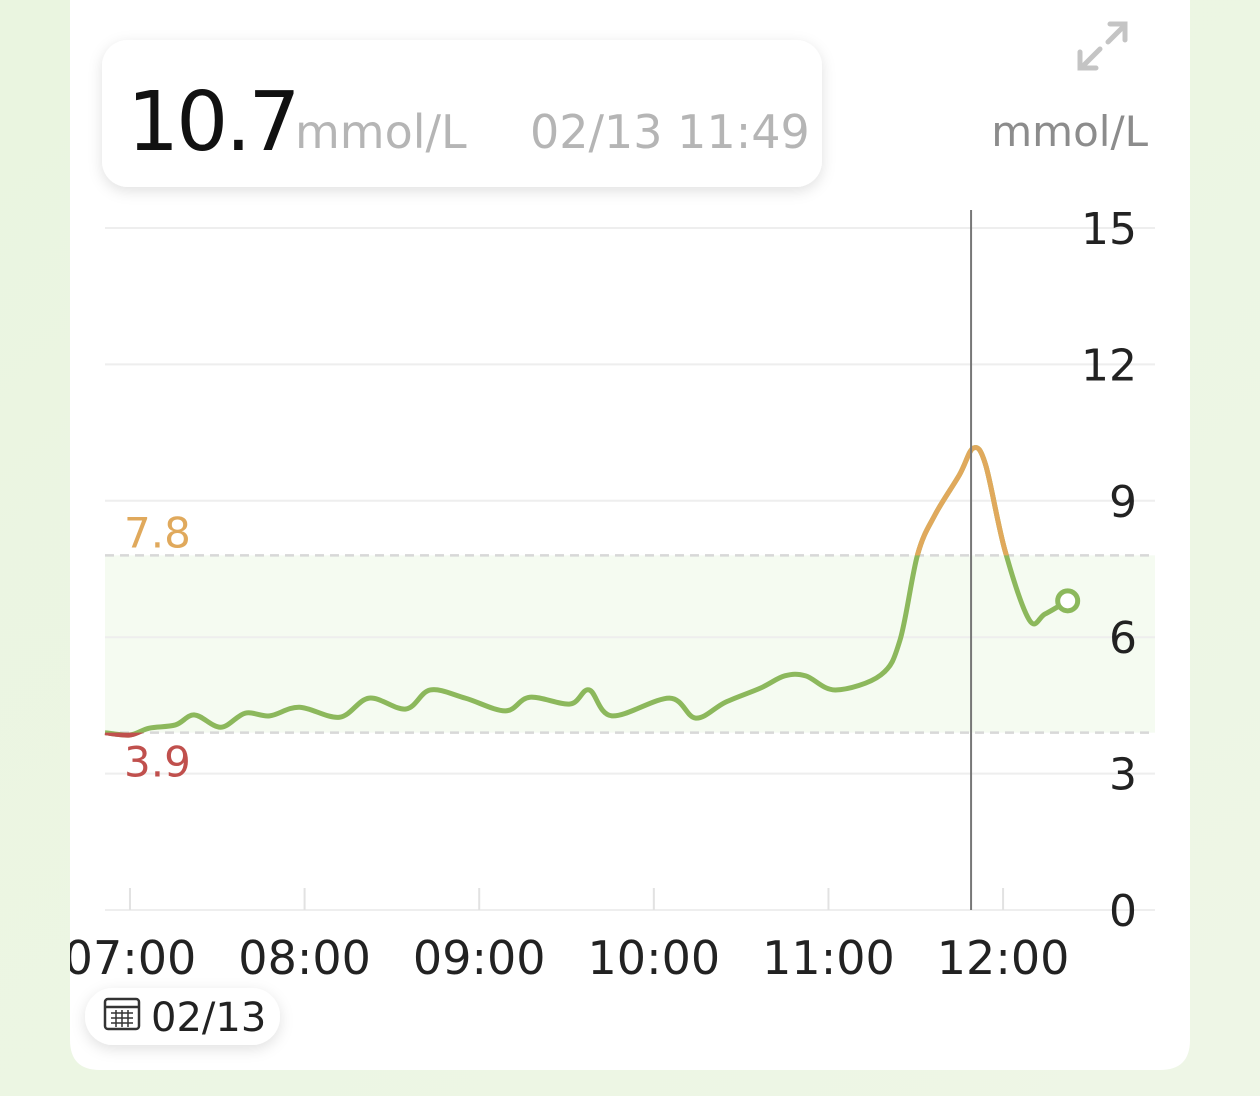 This screenshot has height=1096, width=1260. I want to click on x-tick-label: 12:00, so click(1003, 958).